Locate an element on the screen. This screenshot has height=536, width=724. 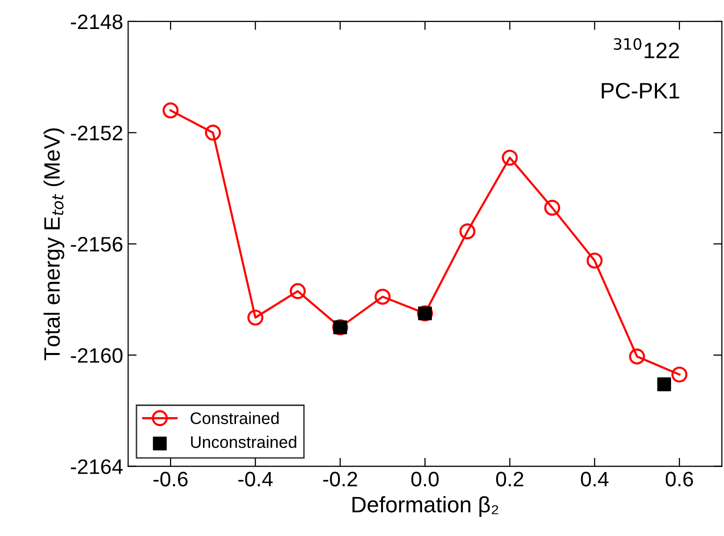
y-tick-label: -2156 is located at coordinates (96, 244).